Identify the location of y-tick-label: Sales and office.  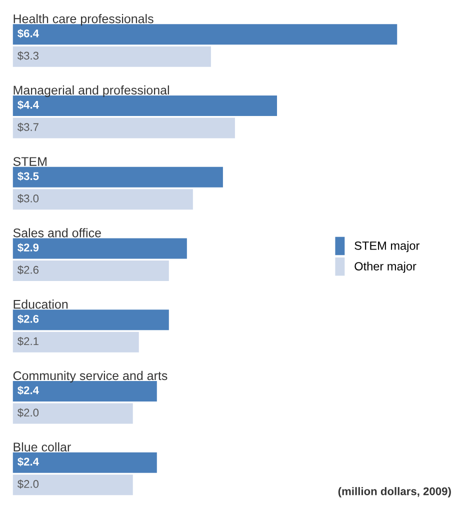
(57, 233).